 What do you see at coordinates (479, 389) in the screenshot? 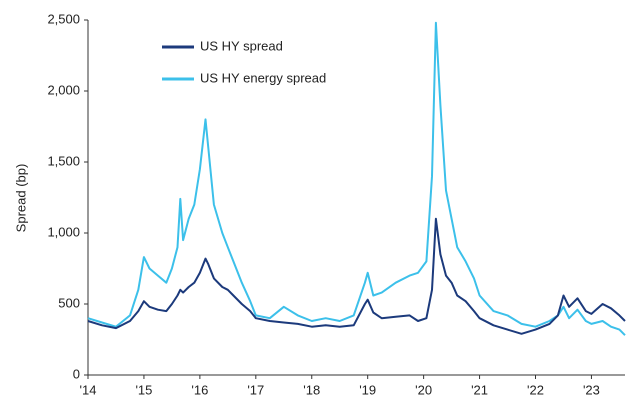
I see `x-tick-label: '21` at bounding box center [479, 389].